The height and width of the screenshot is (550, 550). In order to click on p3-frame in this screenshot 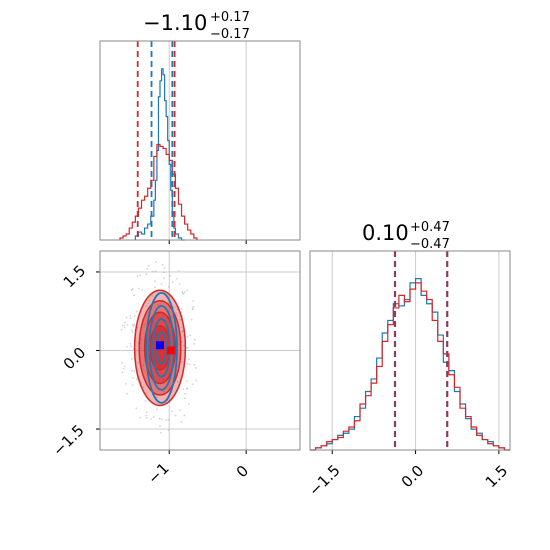, I will do `click(410, 350)`.